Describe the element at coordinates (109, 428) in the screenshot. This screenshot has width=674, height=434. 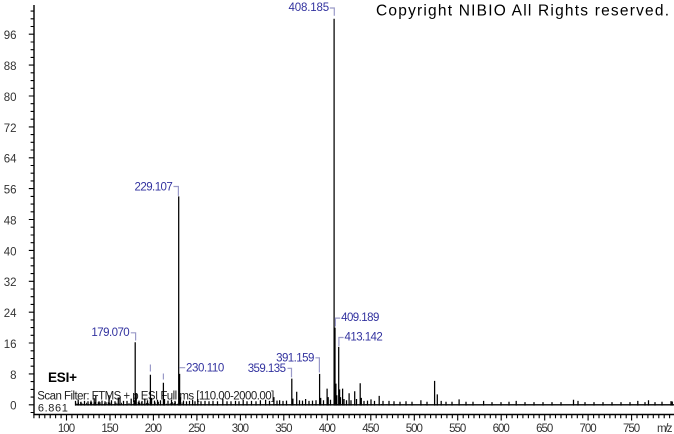
I see `svg-text: 150` at that location.